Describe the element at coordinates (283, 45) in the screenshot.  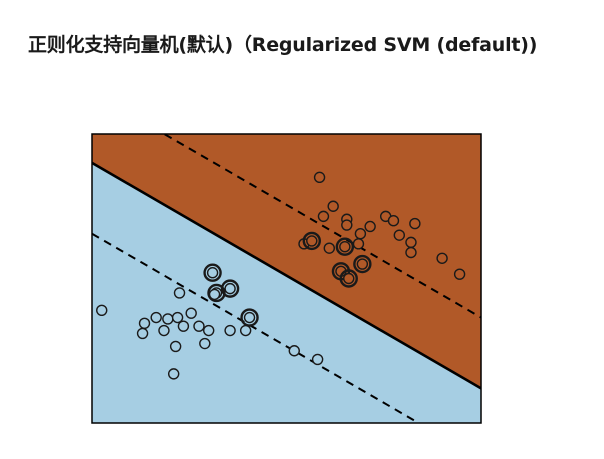
I see `page-title: 正则化支持向量机(默认)（Regularized SVM (default))` at that location.